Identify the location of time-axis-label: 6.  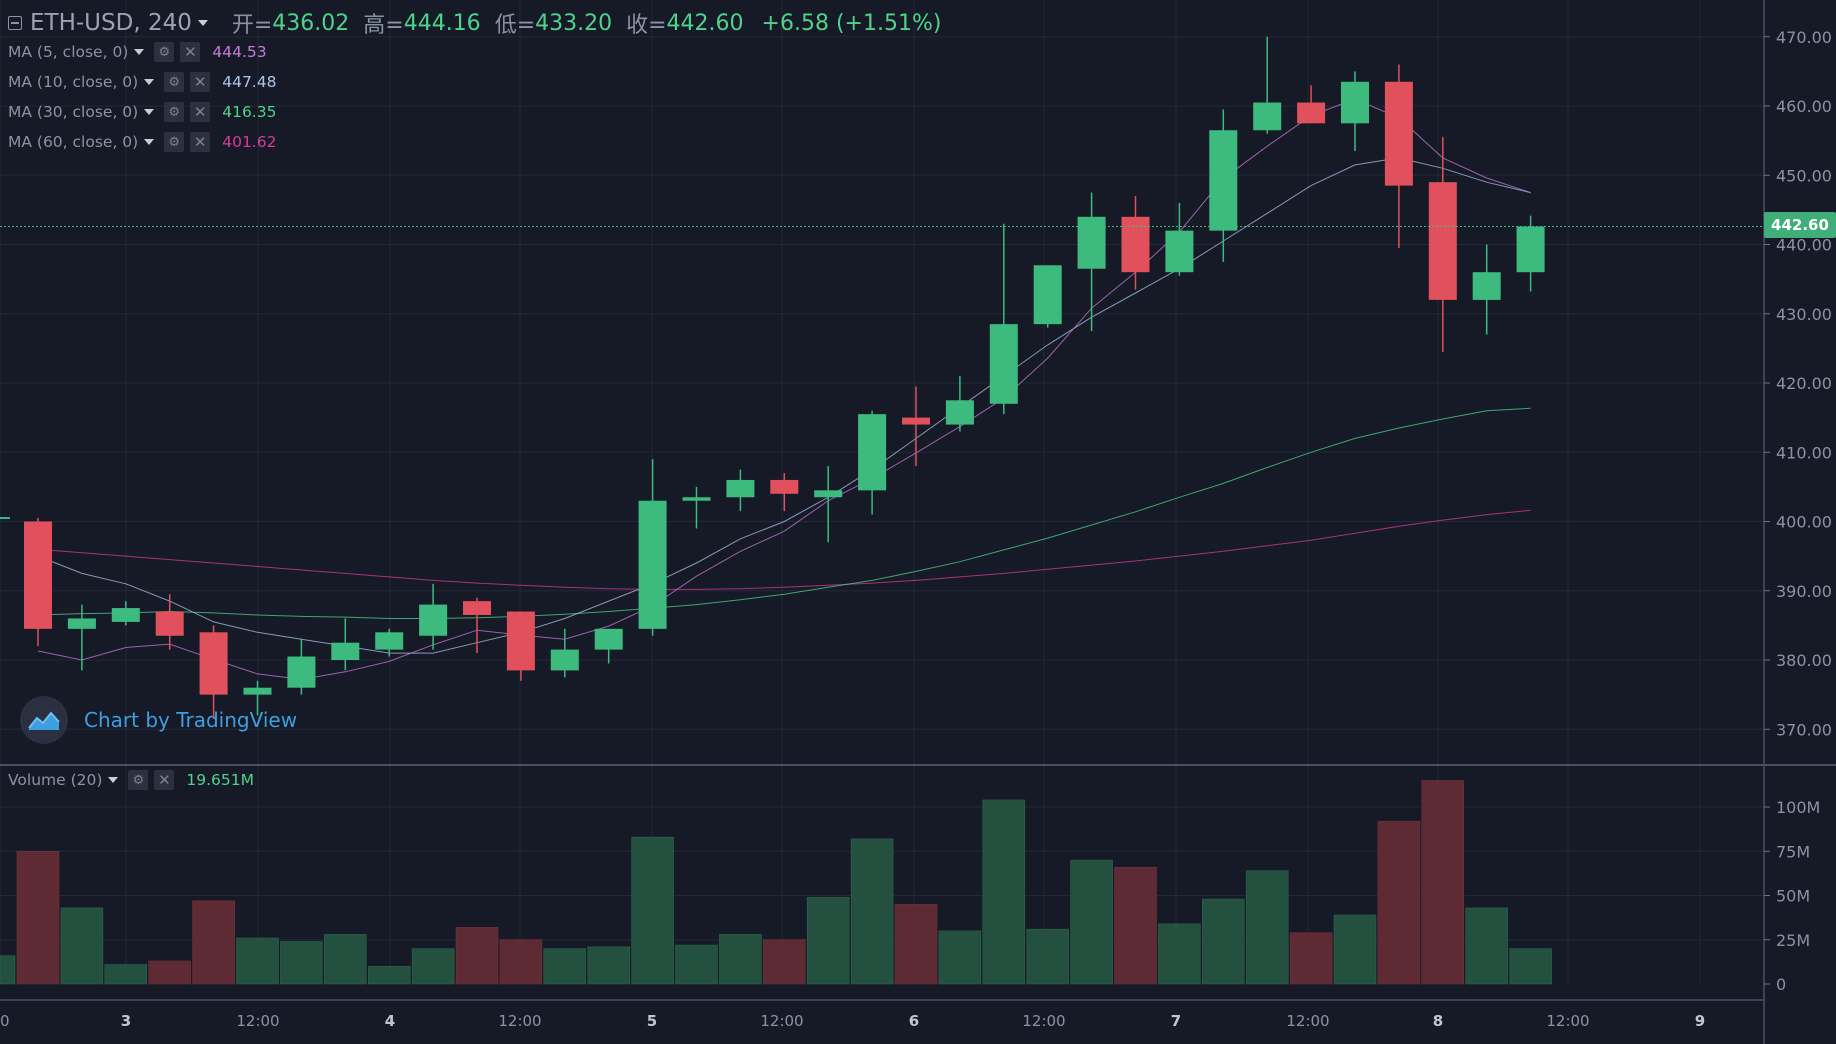
(914, 1021).